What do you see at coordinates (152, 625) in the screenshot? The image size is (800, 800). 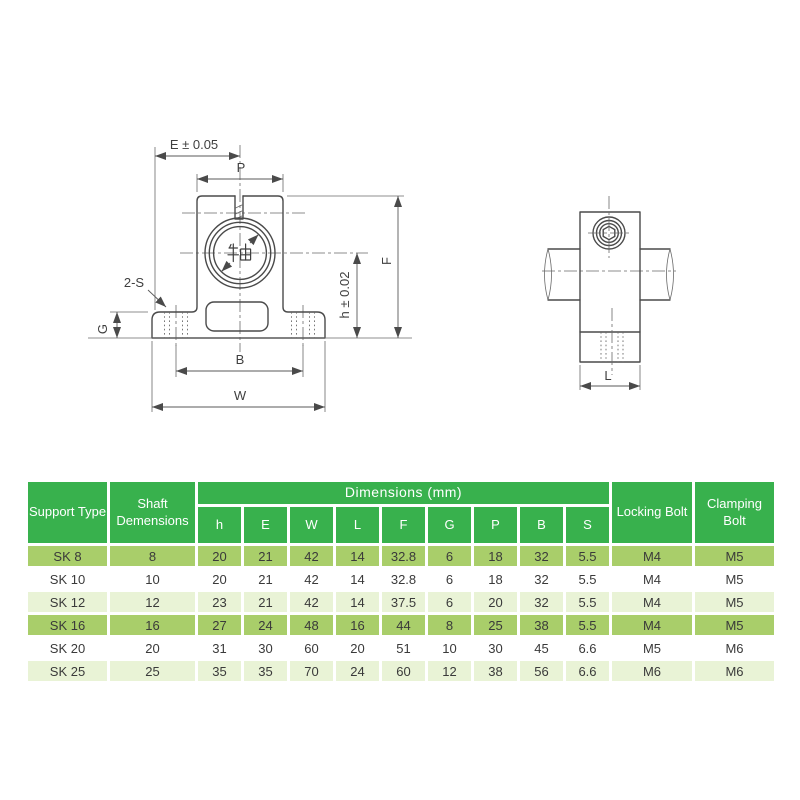 I see `cell-shaft: 16` at bounding box center [152, 625].